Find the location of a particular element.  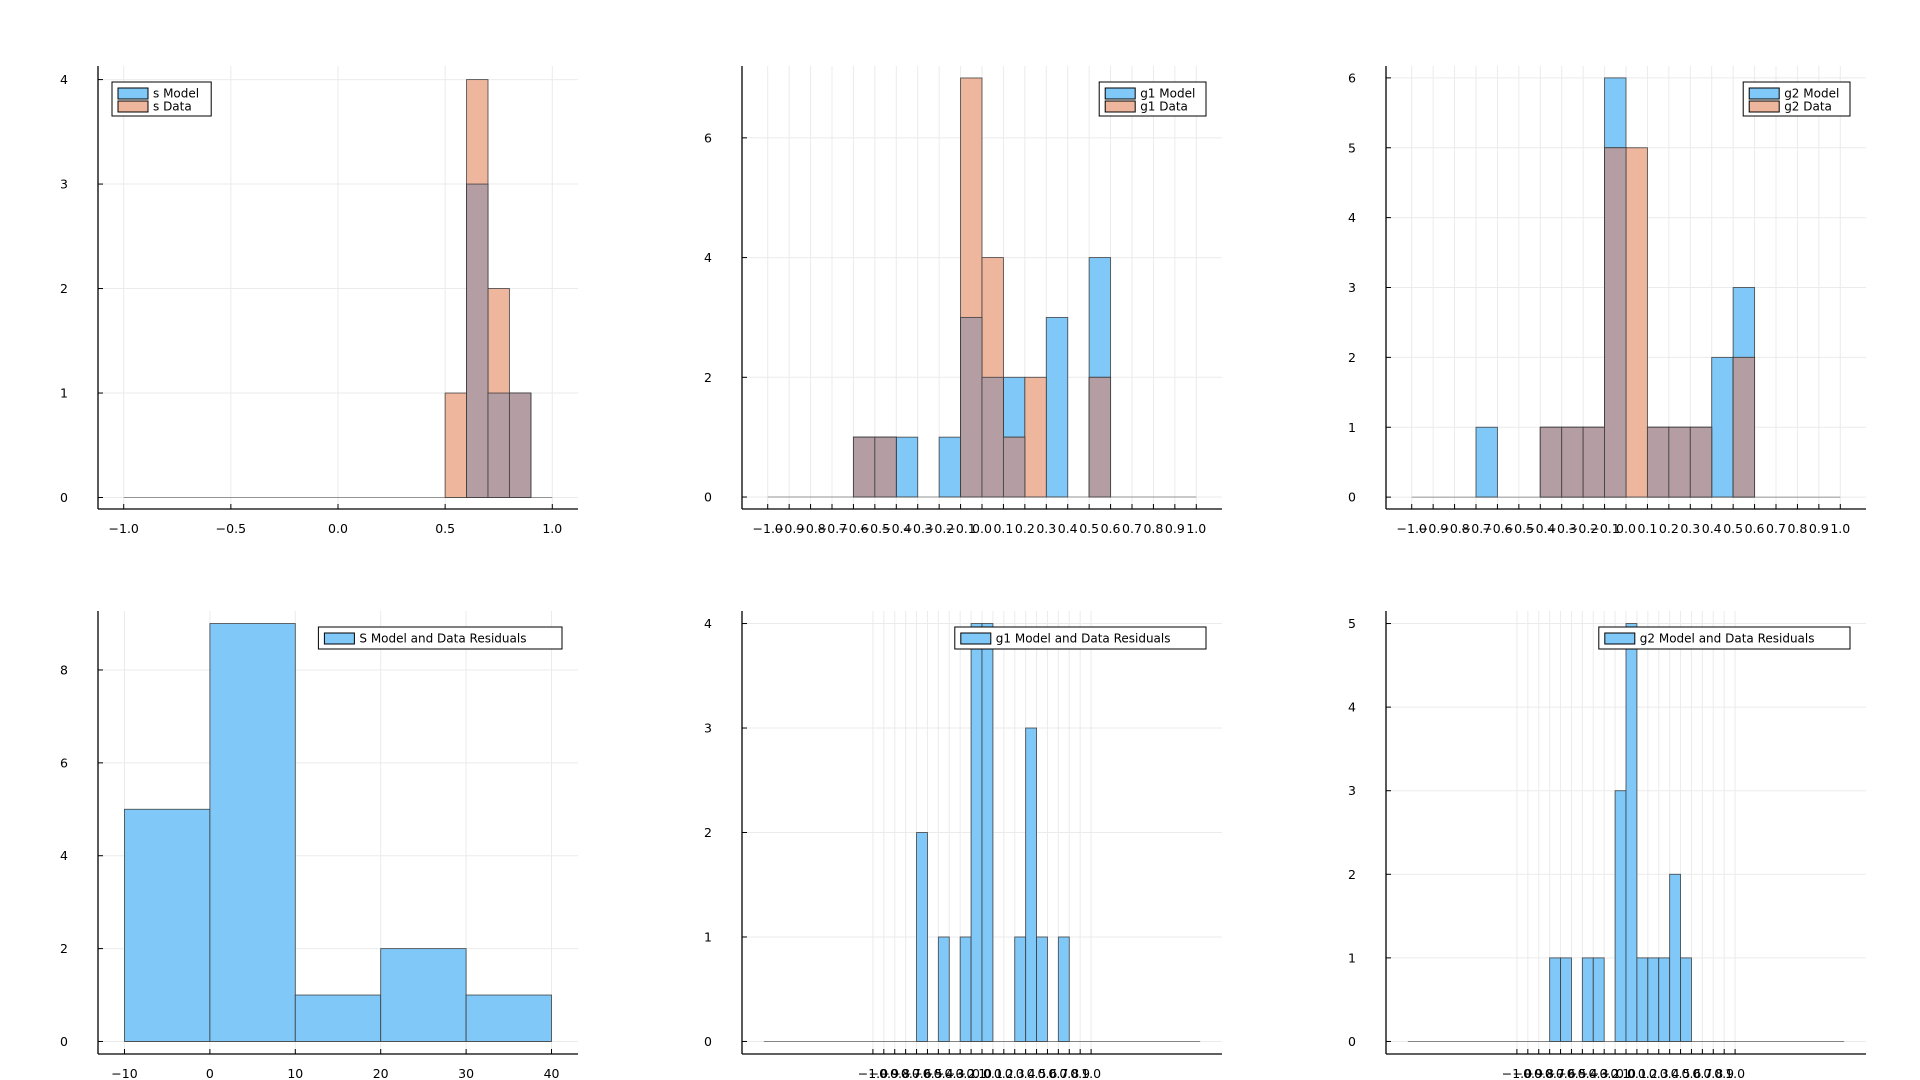

x-tick-label: −0.8 is located at coordinates (895, 1073).